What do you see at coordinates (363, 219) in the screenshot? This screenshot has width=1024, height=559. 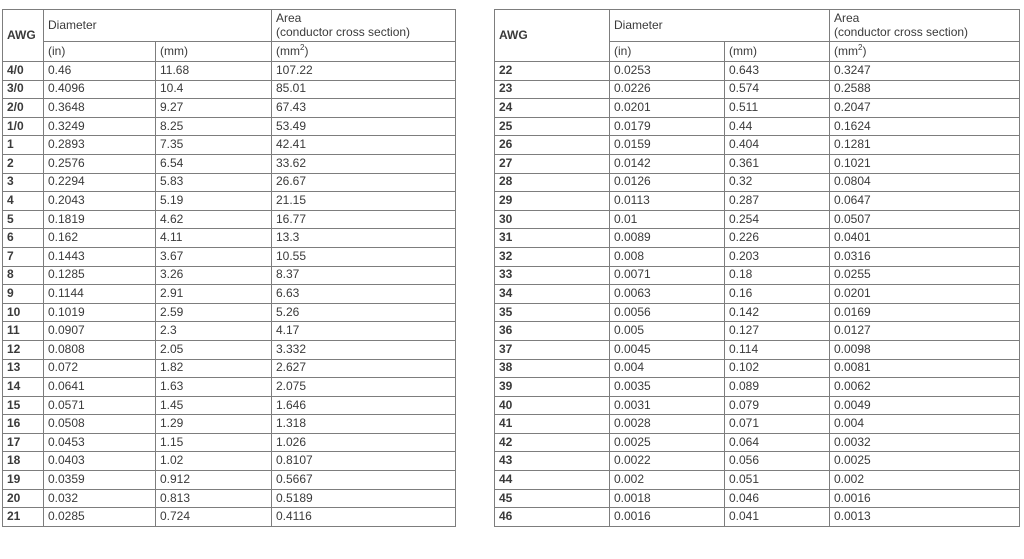 I see `area-mm2-cell: 16.77` at bounding box center [363, 219].